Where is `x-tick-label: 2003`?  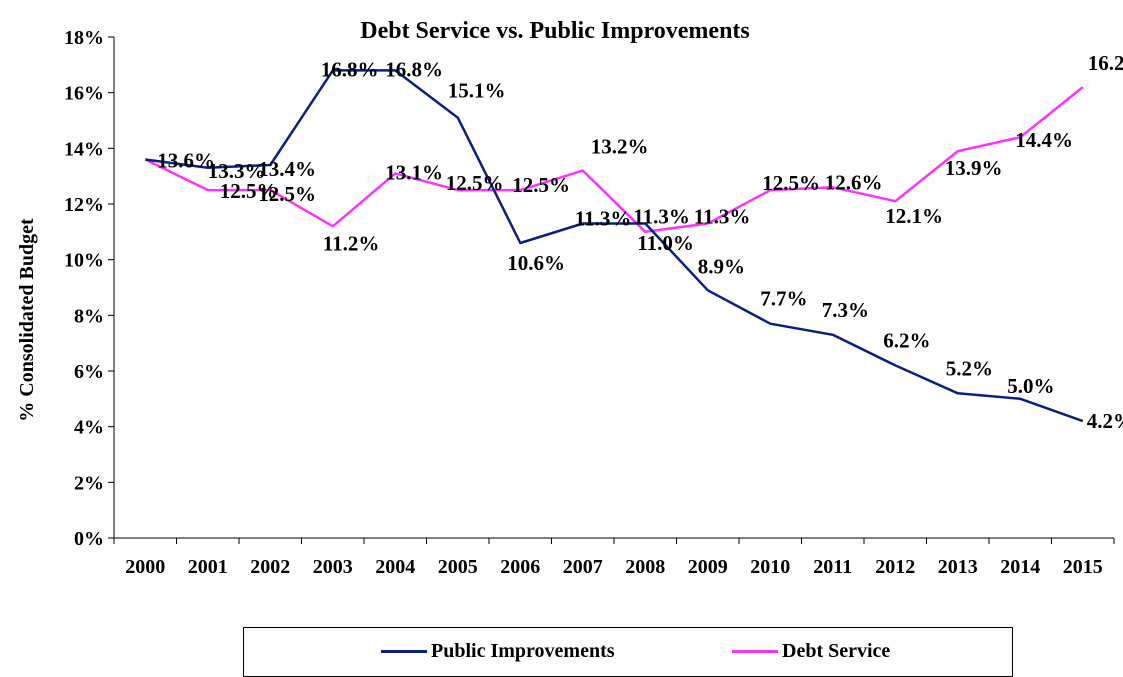
x-tick-label: 2003 is located at coordinates (333, 567).